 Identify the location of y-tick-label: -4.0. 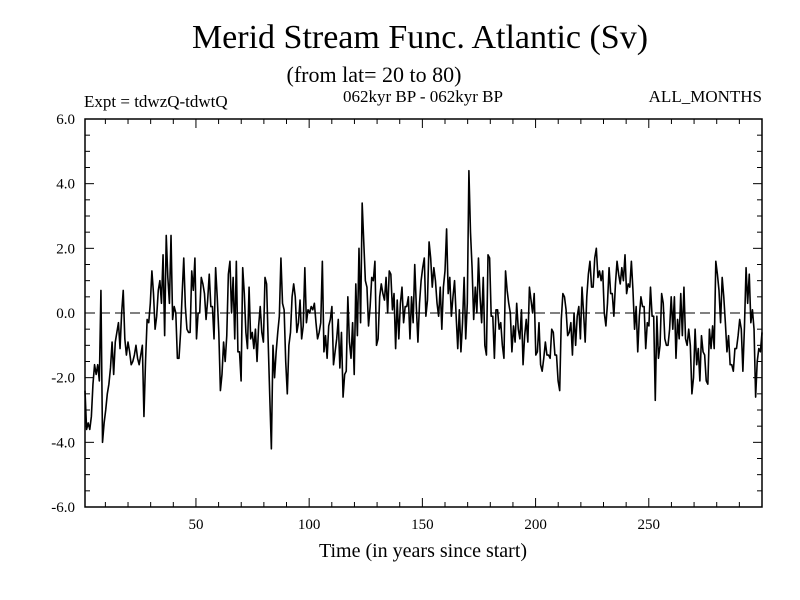
(63, 443).